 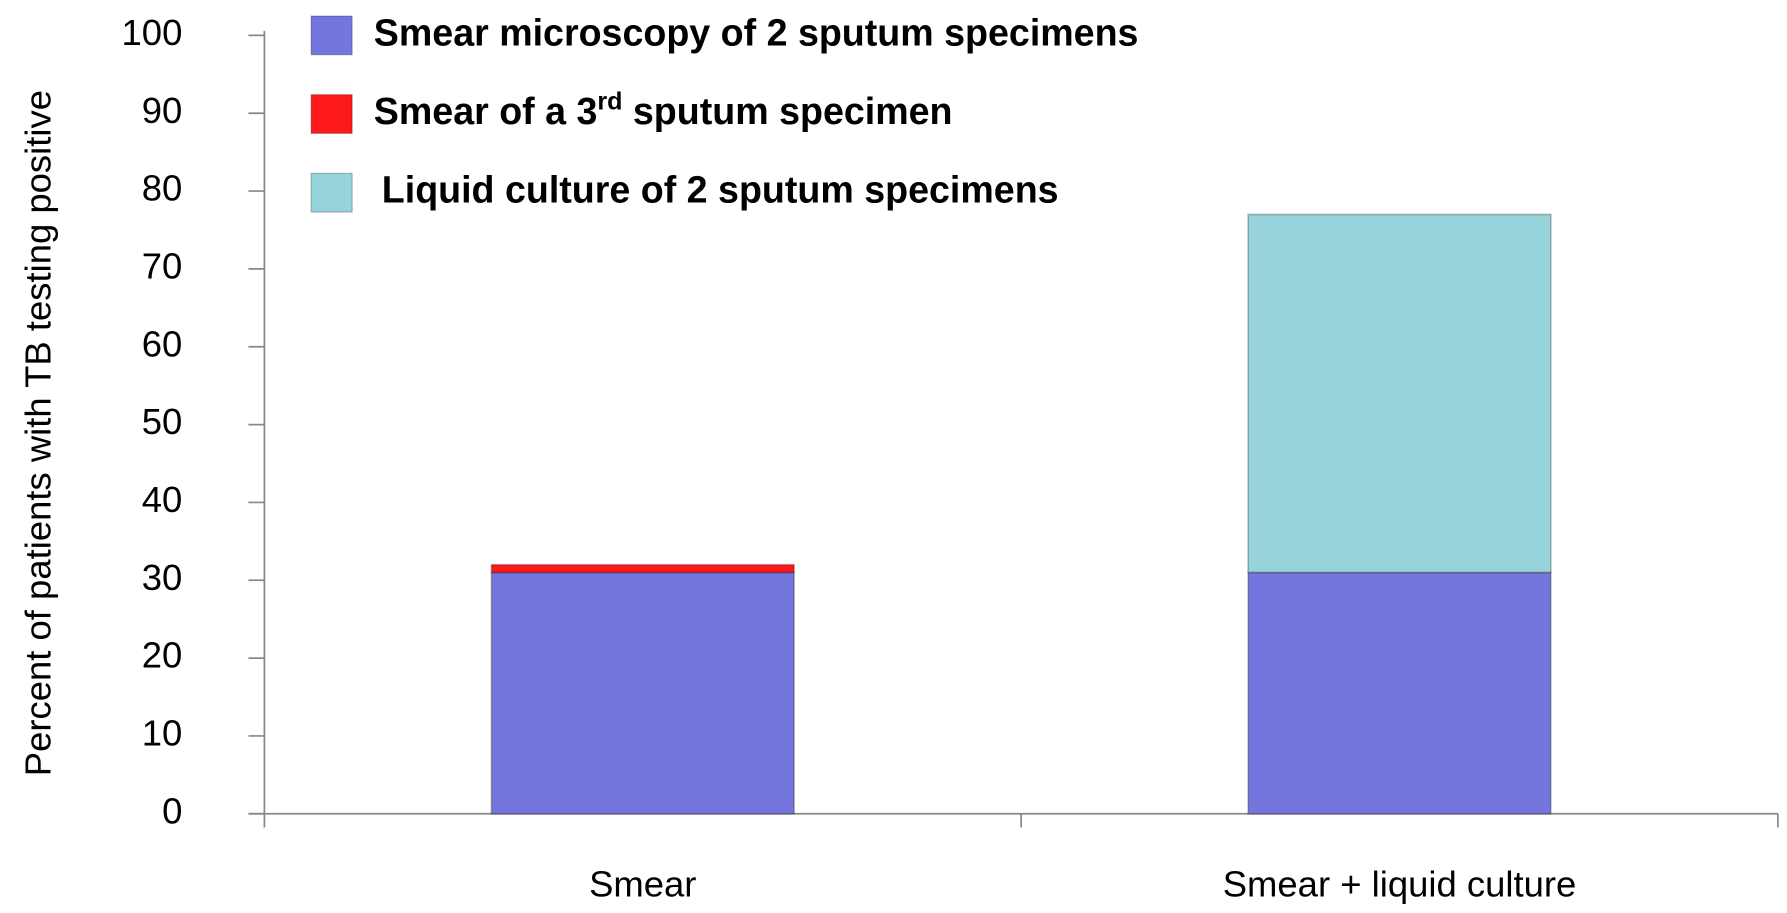 What do you see at coordinates (172, 810) in the screenshot?
I see `y-tick-label: 0` at bounding box center [172, 810].